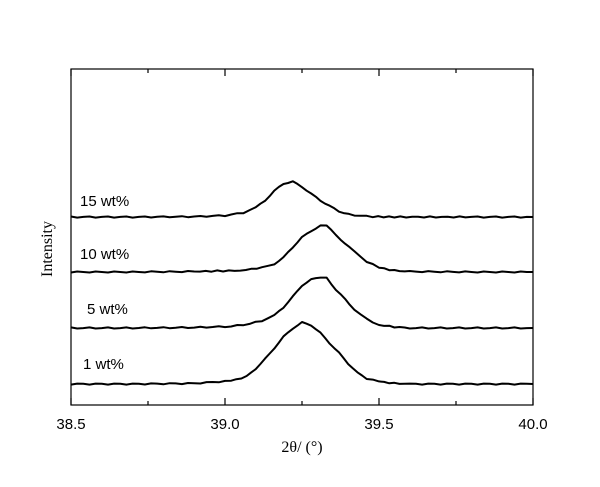  What do you see at coordinates (301, 424) in the screenshot?
I see `x-tick-labels: 38.5 39.0 39.5 40.0` at bounding box center [301, 424].